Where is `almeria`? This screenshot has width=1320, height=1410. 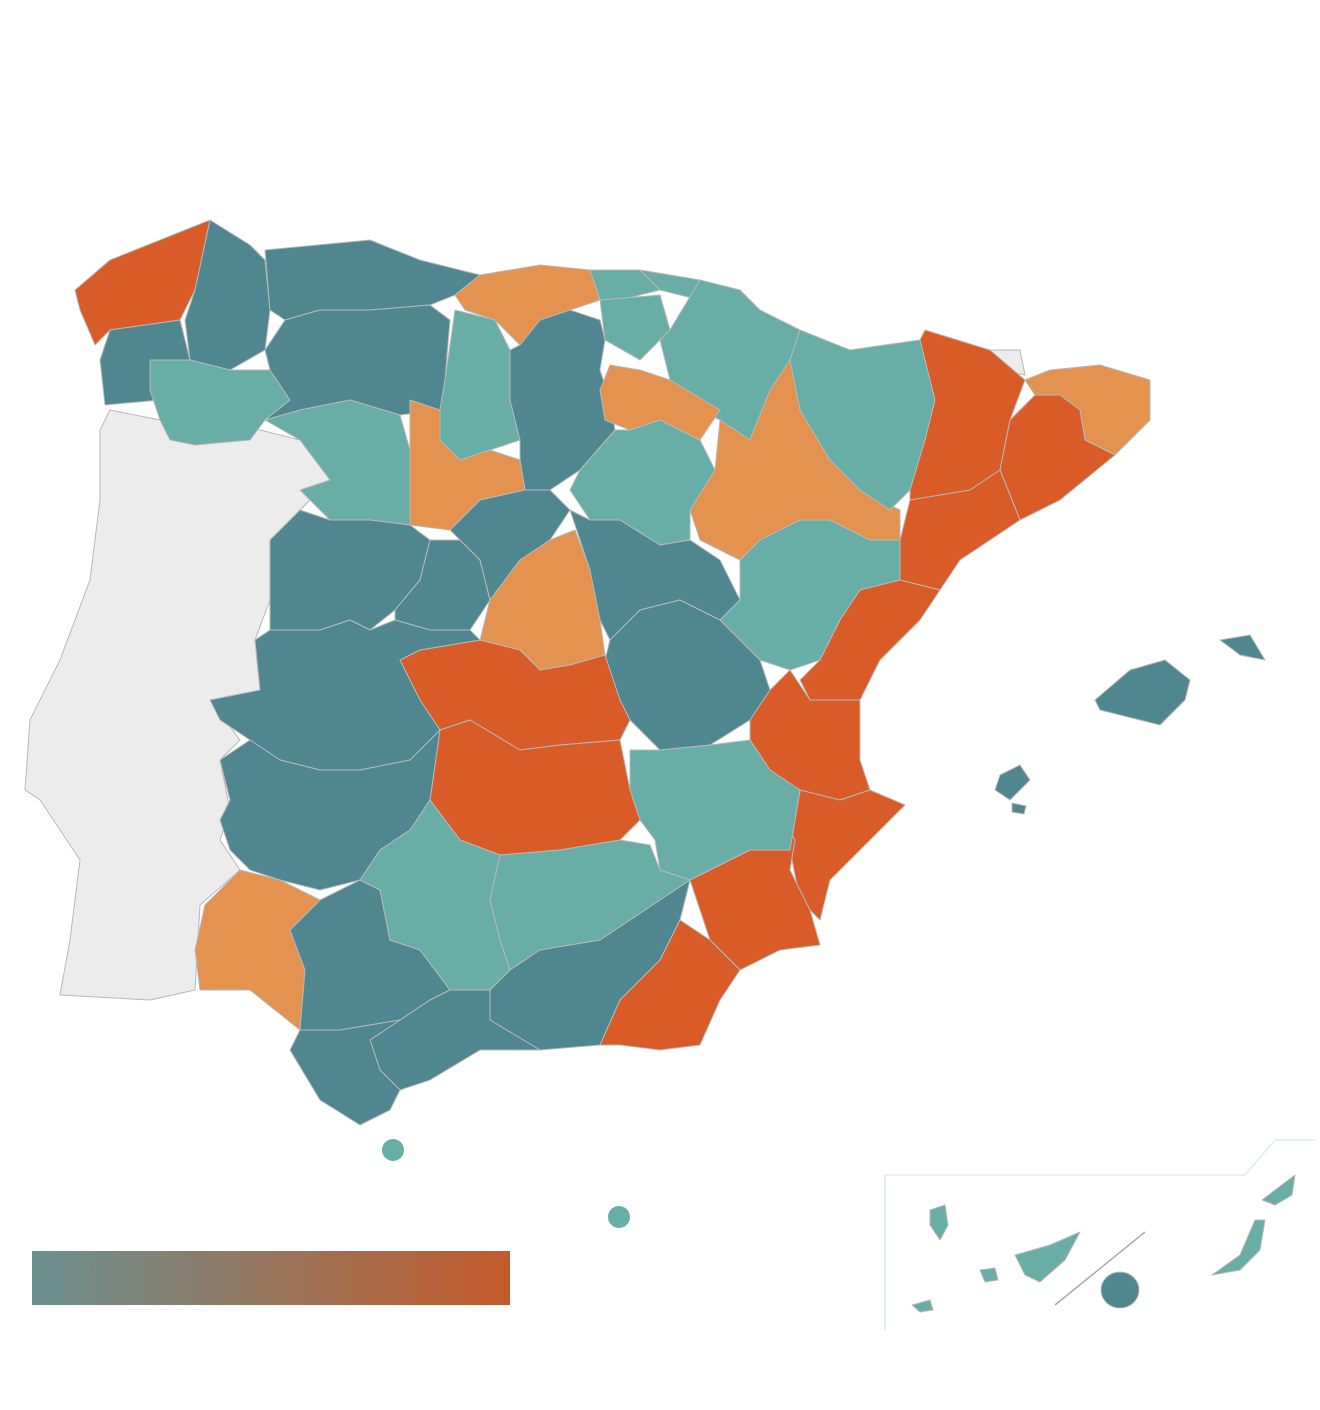 almeria is located at coordinates (670, 985).